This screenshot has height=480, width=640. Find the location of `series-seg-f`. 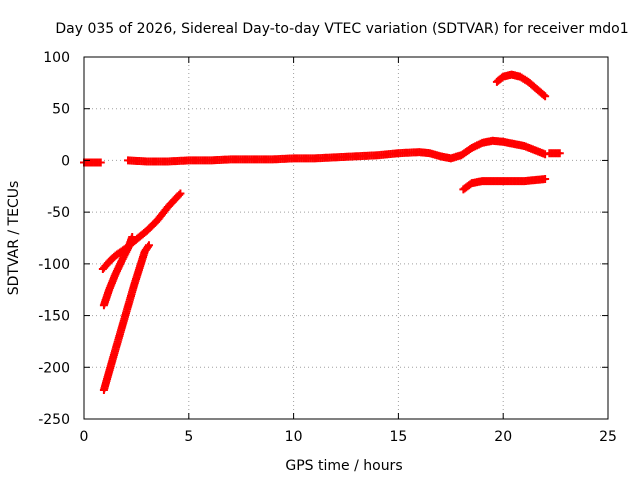

series-seg-f is located at coordinates (126, 318).